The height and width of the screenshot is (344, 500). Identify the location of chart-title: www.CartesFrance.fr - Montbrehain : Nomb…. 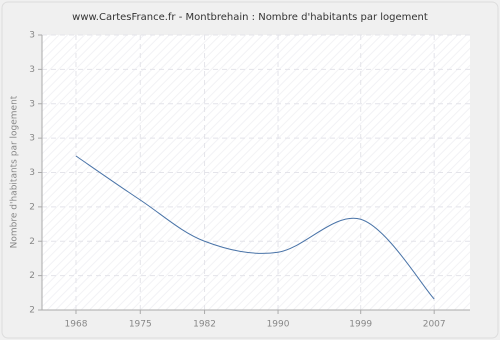
(250, 17).